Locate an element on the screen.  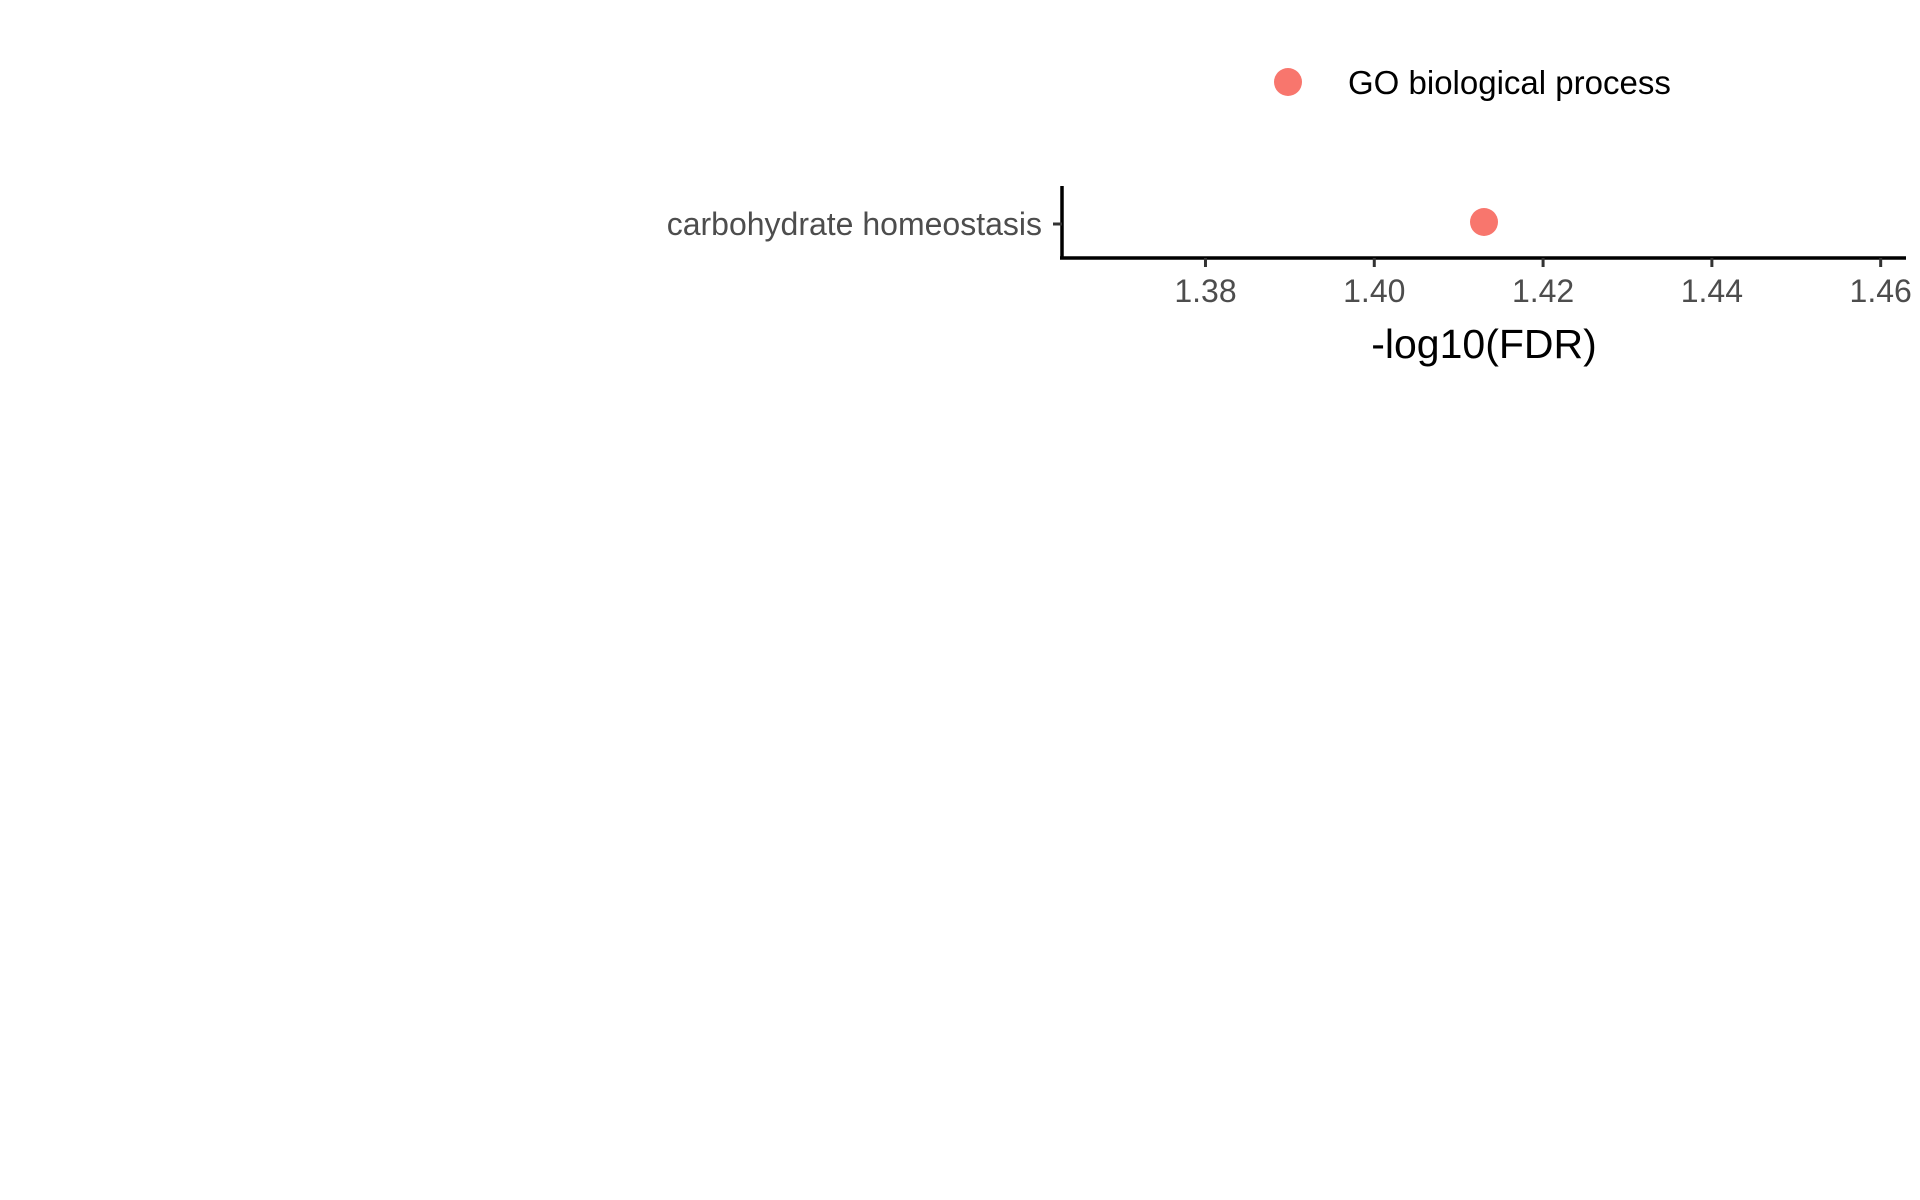
y-axis: carbohydrate homeostasis is located at coordinates (865, 222).